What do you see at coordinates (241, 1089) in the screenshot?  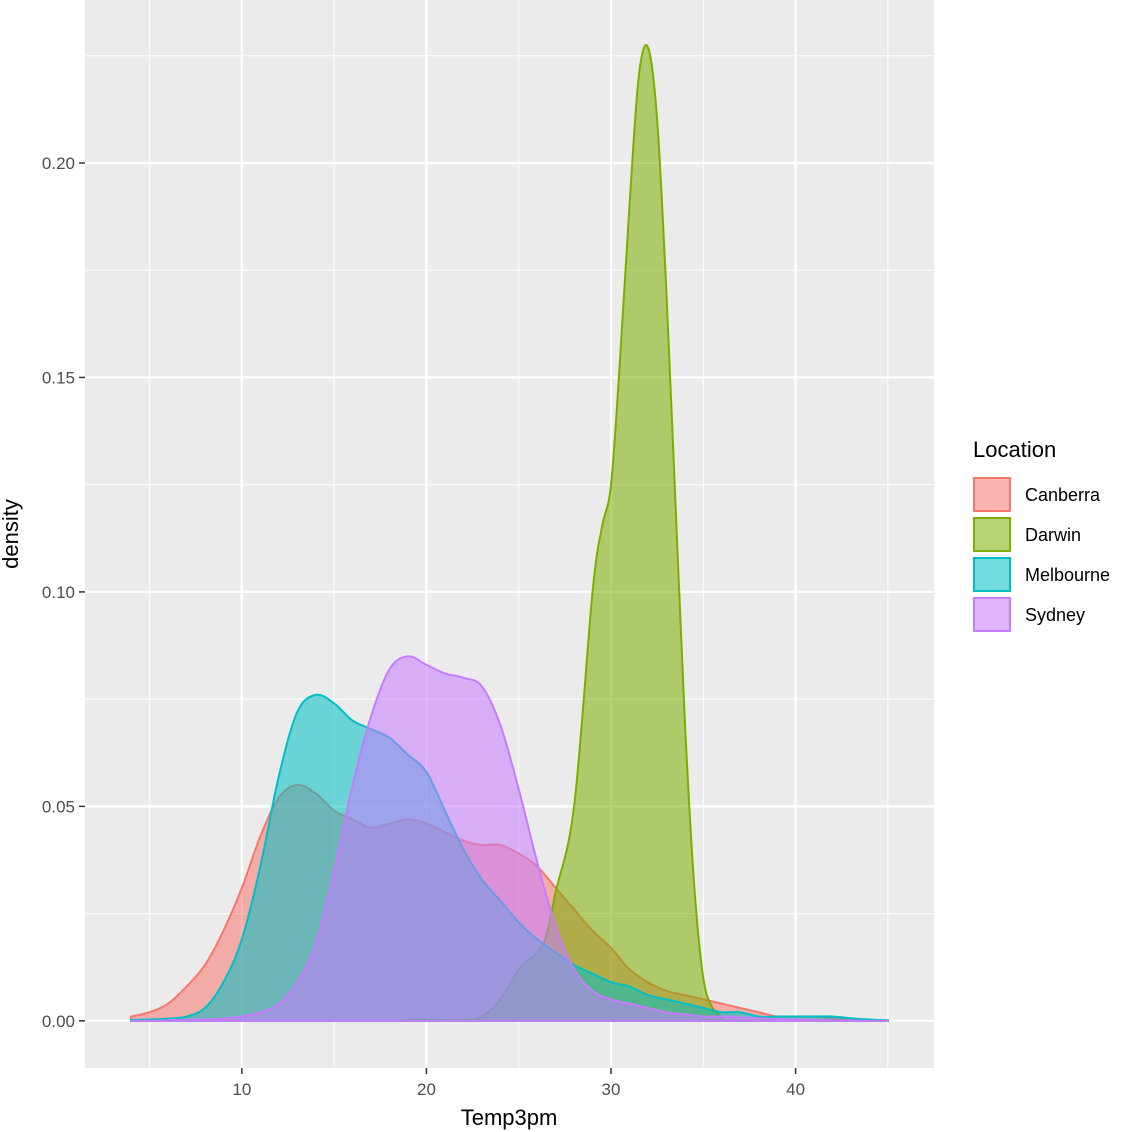 I see `x-tick-label: 10` at bounding box center [241, 1089].